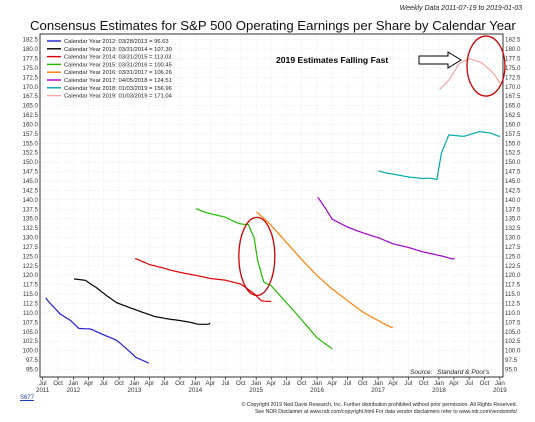 This screenshot has height=422, width=535. Describe the element at coordinates (31, 96) in the screenshot. I see `y-tick-label: 167.5` at that location.